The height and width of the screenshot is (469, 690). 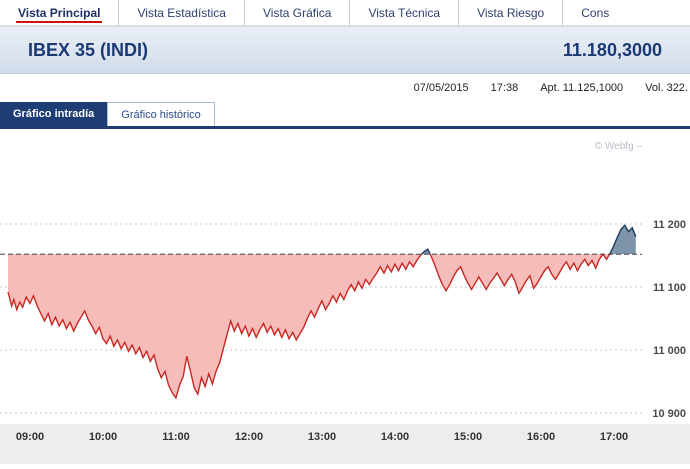 I want to click on tab-label: Gráfico intradía, so click(x=54, y=114).